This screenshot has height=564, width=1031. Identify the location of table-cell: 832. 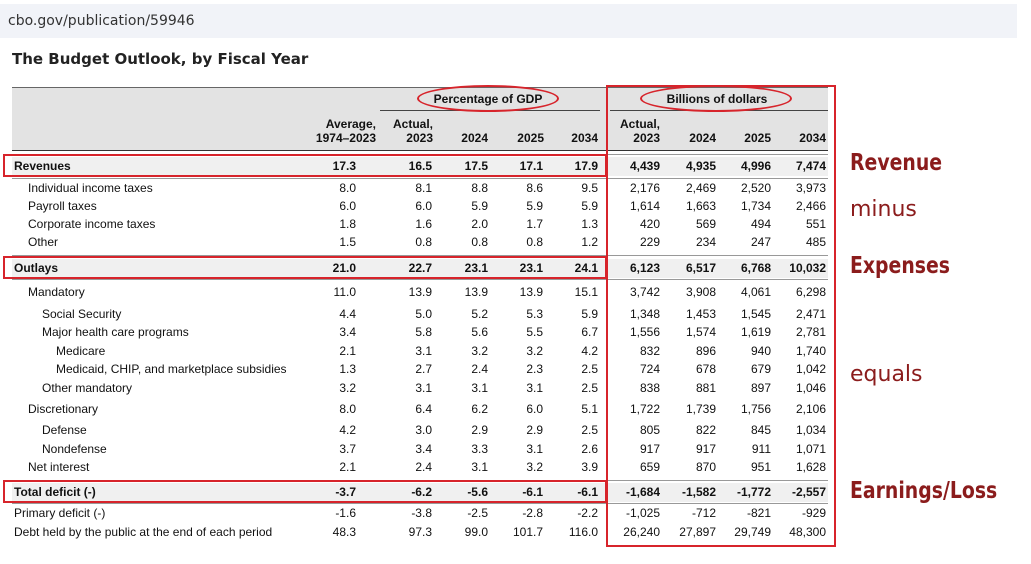
(649, 351).